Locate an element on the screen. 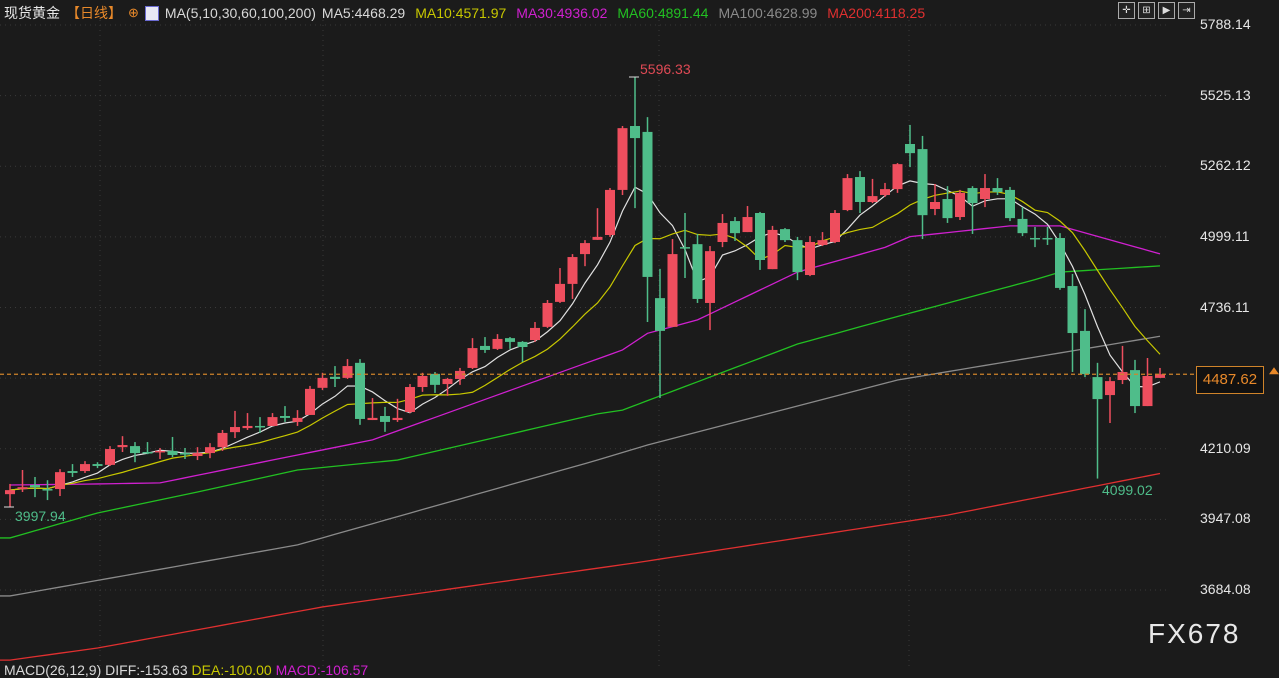 The height and width of the screenshot is (678, 1279). play-icon: ▶ is located at coordinates (1166, 10).